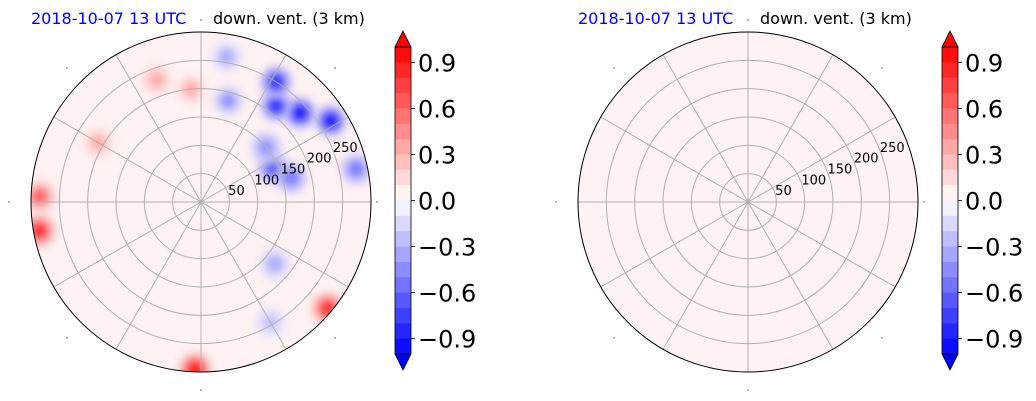  What do you see at coordinates (266, 180) in the screenshot?
I see `left-rlabel-100: 100` at bounding box center [266, 180].